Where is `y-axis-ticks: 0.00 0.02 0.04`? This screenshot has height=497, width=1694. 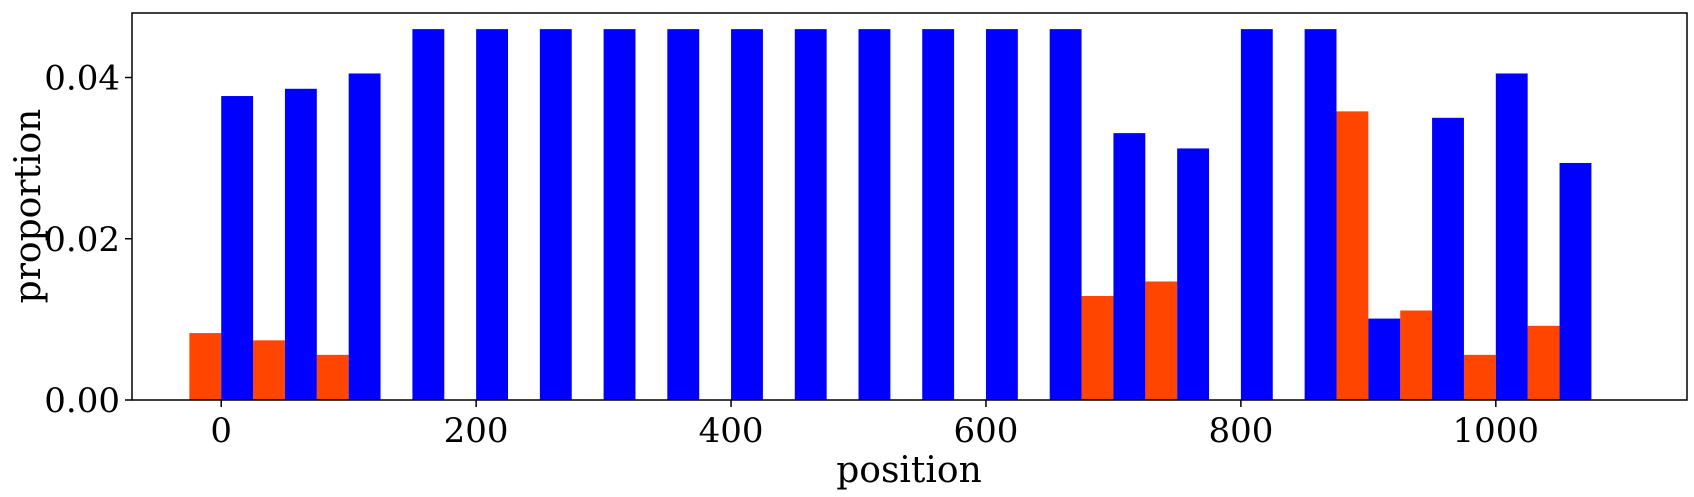
y-axis-ticks: 0.00 0.02 0.04 is located at coordinates (88, 240).